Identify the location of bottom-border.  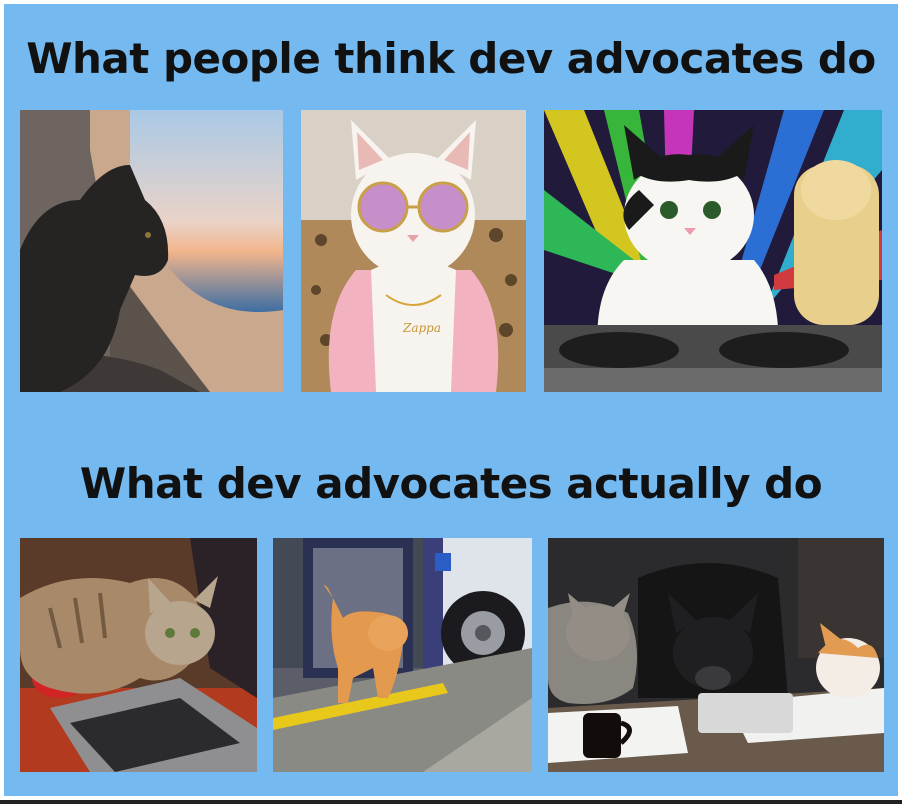
(451, 802).